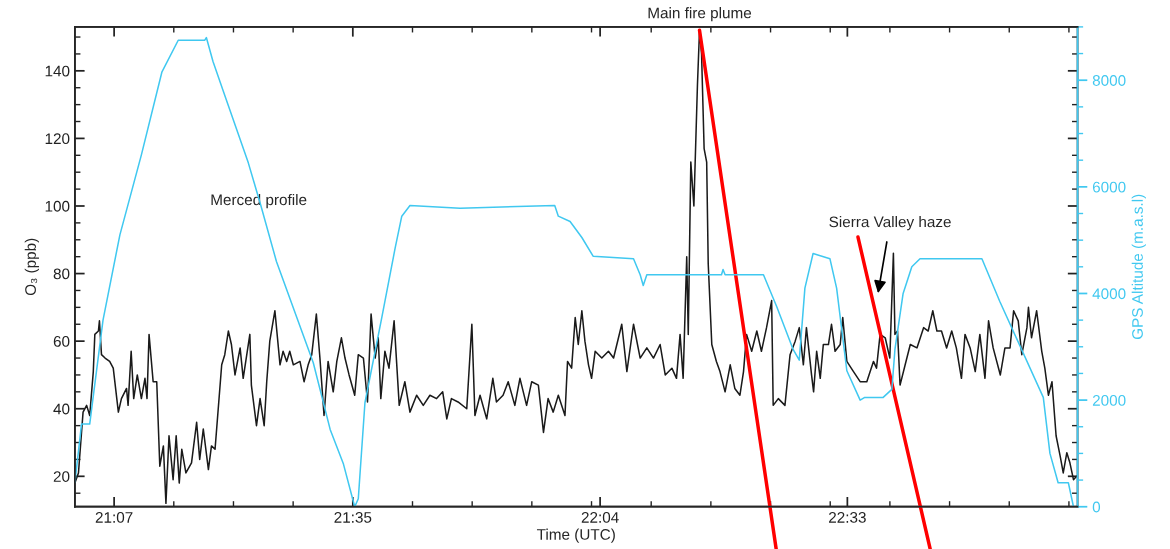 This screenshot has height=549, width=1170. What do you see at coordinates (1109, 400) in the screenshot?
I see `y2-tick-label: 2000` at bounding box center [1109, 400].